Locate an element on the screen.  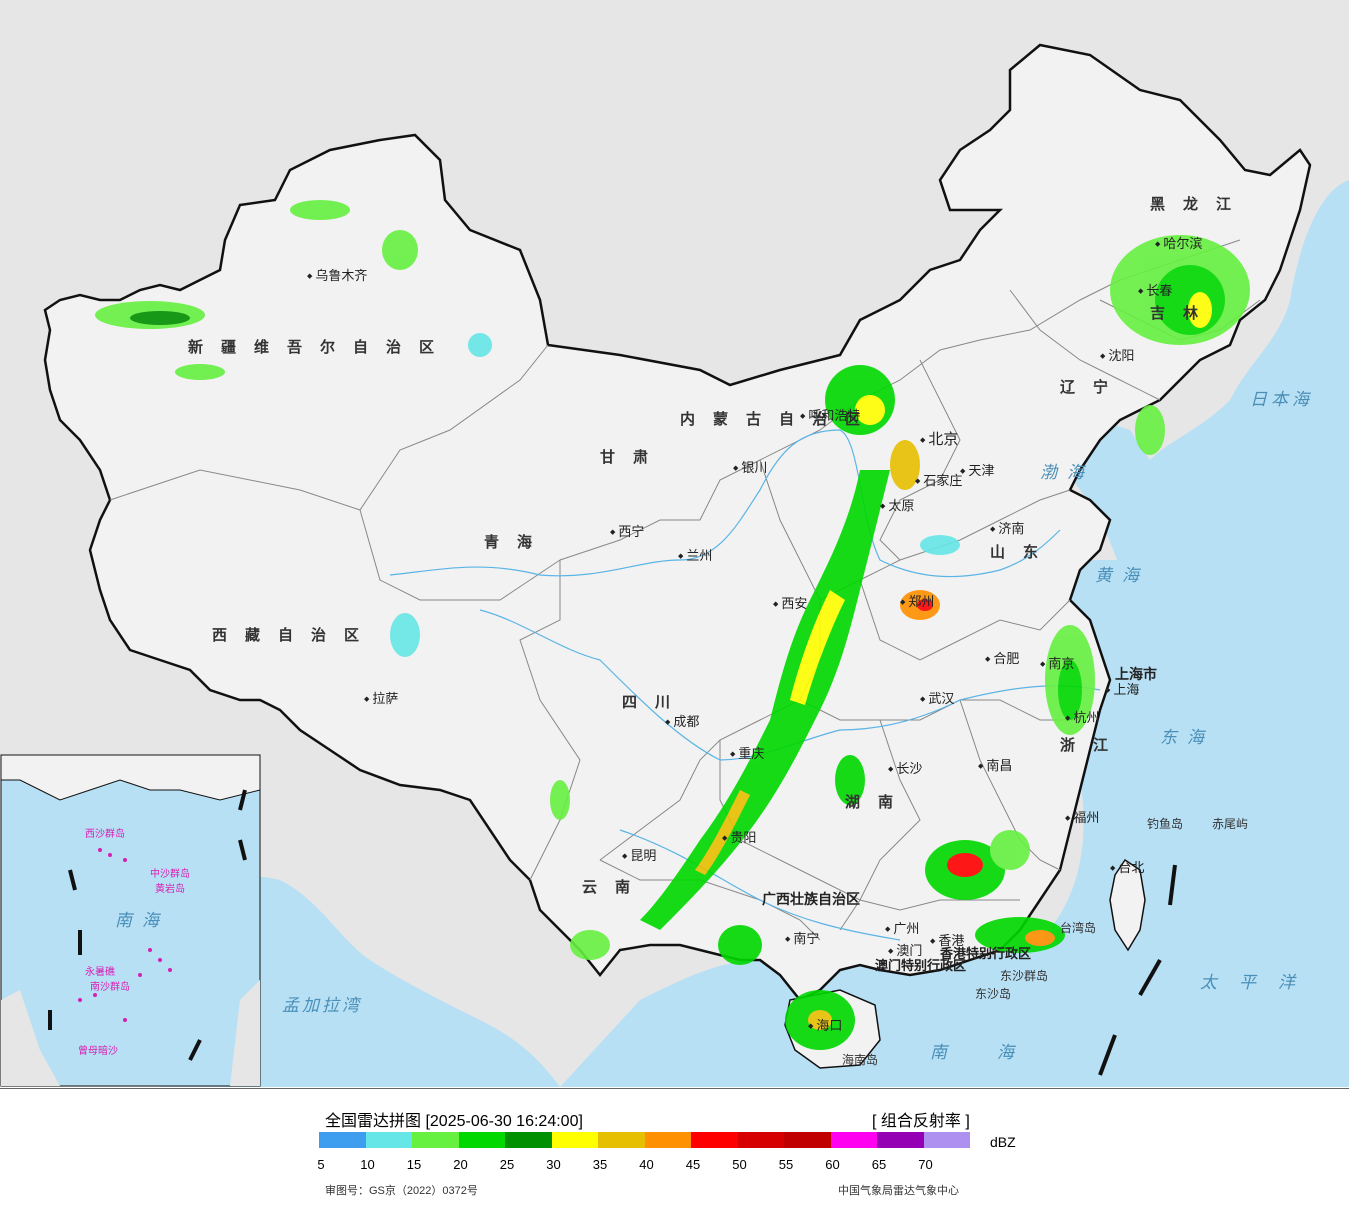
label-inset-yongshu: 永暑礁 is located at coordinates (100, 972).